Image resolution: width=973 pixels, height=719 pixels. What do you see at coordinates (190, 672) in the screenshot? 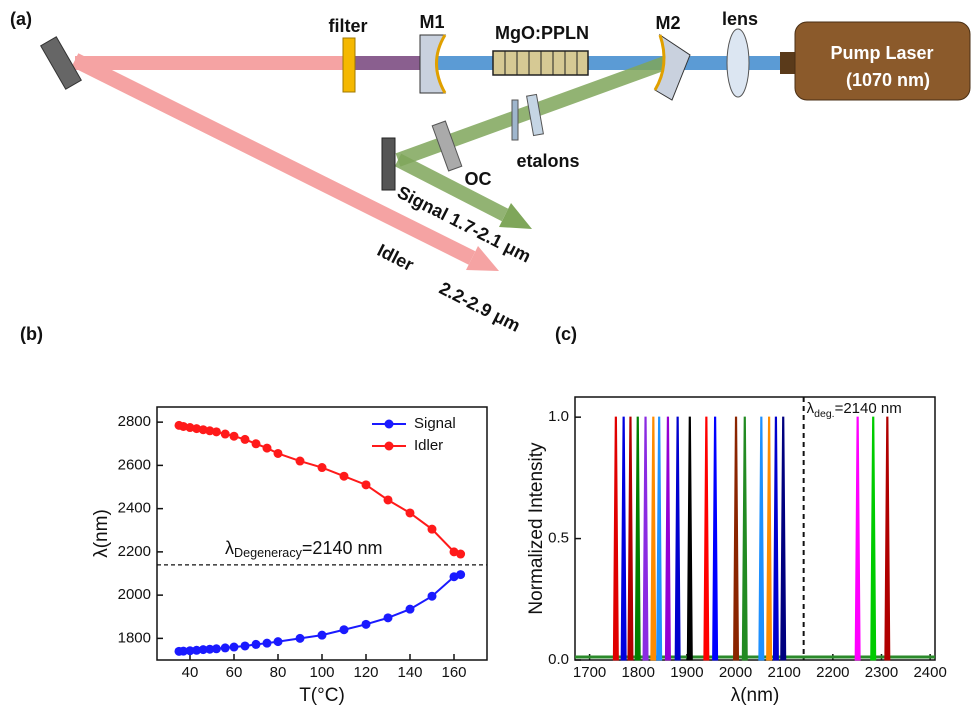
I see `x-tick-label: 40` at bounding box center [190, 672].